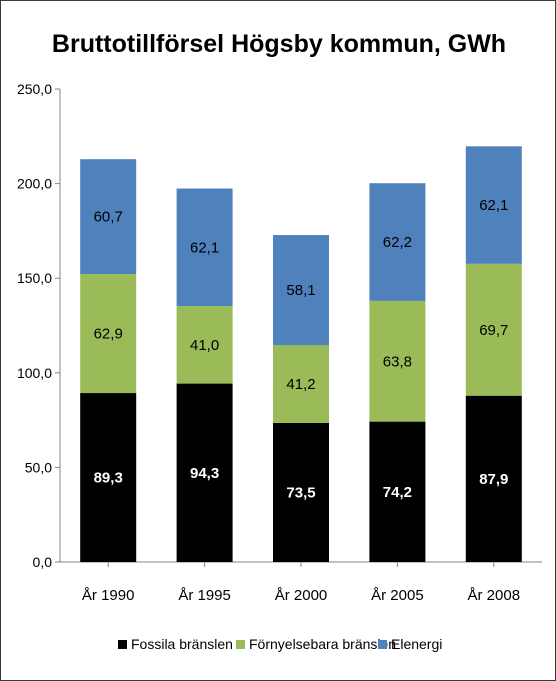 The height and width of the screenshot is (681, 556). Describe the element at coordinates (38, 325) in the screenshot. I see `y-axis-ticks: 0,0 50,0 100,0 150,0 200,0 250,0` at that location.